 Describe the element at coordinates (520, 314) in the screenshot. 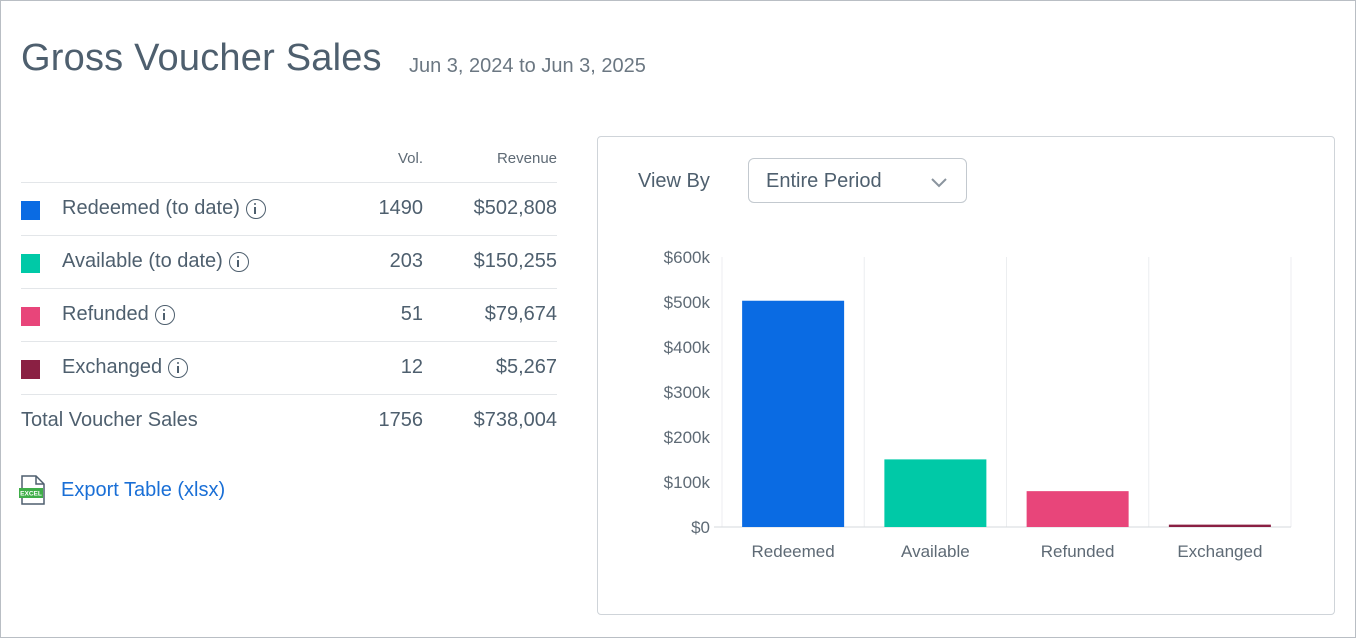

I see `revenue-value: $79,674` at that location.